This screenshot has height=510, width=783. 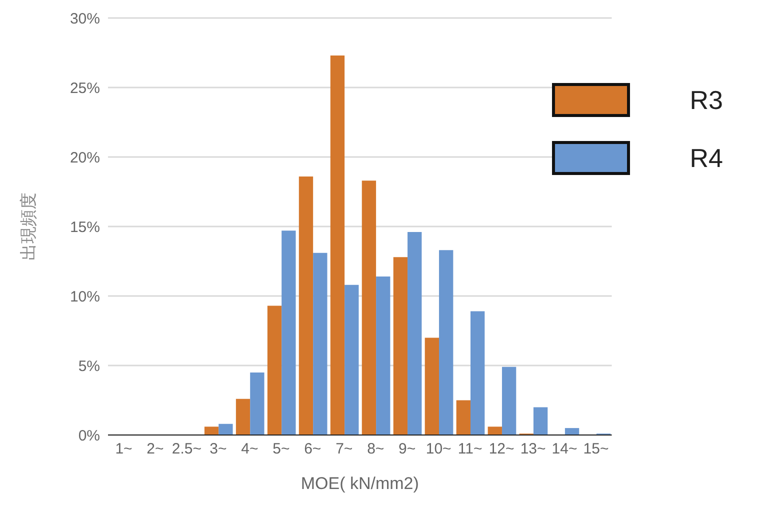 I want to click on x-tick-label: 2.5~, so click(x=187, y=449).